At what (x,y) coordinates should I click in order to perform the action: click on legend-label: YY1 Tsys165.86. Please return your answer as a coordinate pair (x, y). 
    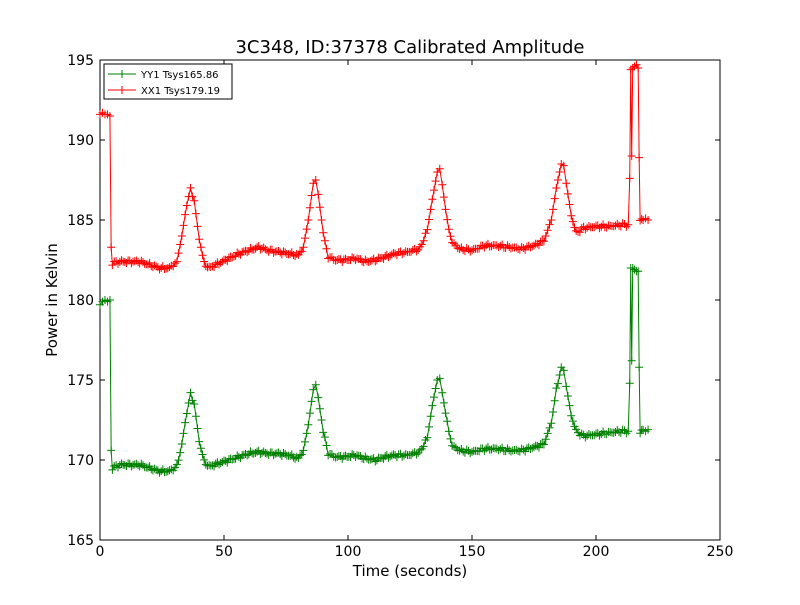
    Looking at the image, I should click on (179, 75).